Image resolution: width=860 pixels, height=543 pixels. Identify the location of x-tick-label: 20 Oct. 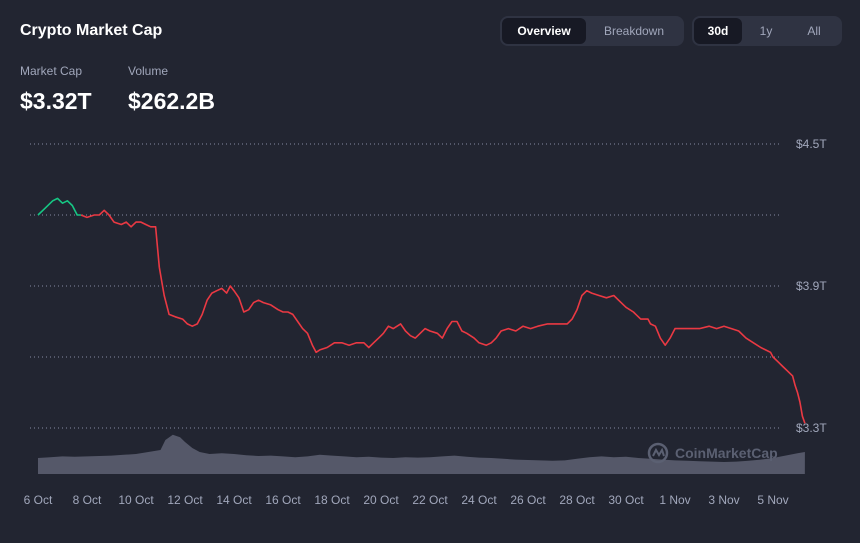
(381, 500).